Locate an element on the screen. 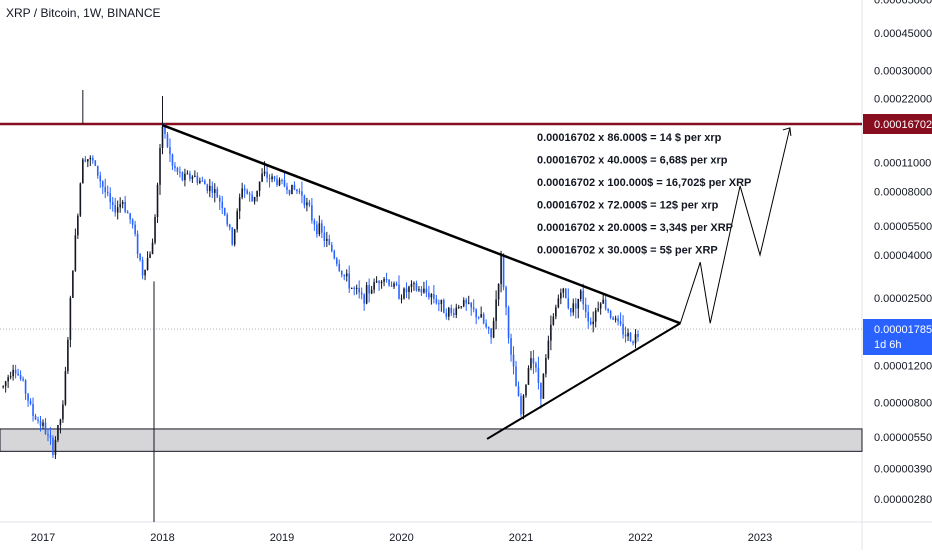 The height and width of the screenshot is (555, 932). price-target-annotation: 0.00016702 x 100.000$ = 16,702$ per XRP is located at coordinates (644, 183).